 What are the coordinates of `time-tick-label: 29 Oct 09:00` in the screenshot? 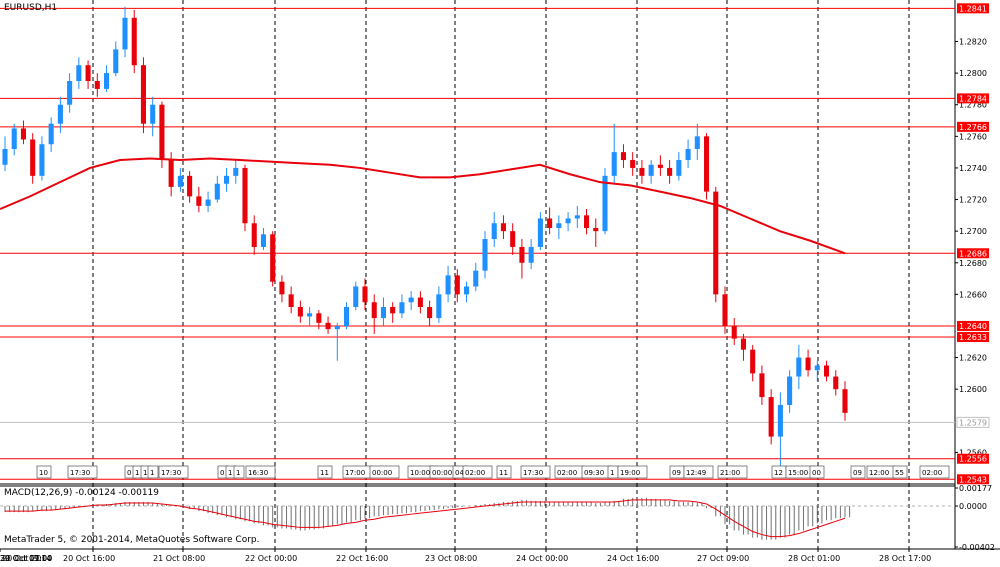 It's located at (26, 558).